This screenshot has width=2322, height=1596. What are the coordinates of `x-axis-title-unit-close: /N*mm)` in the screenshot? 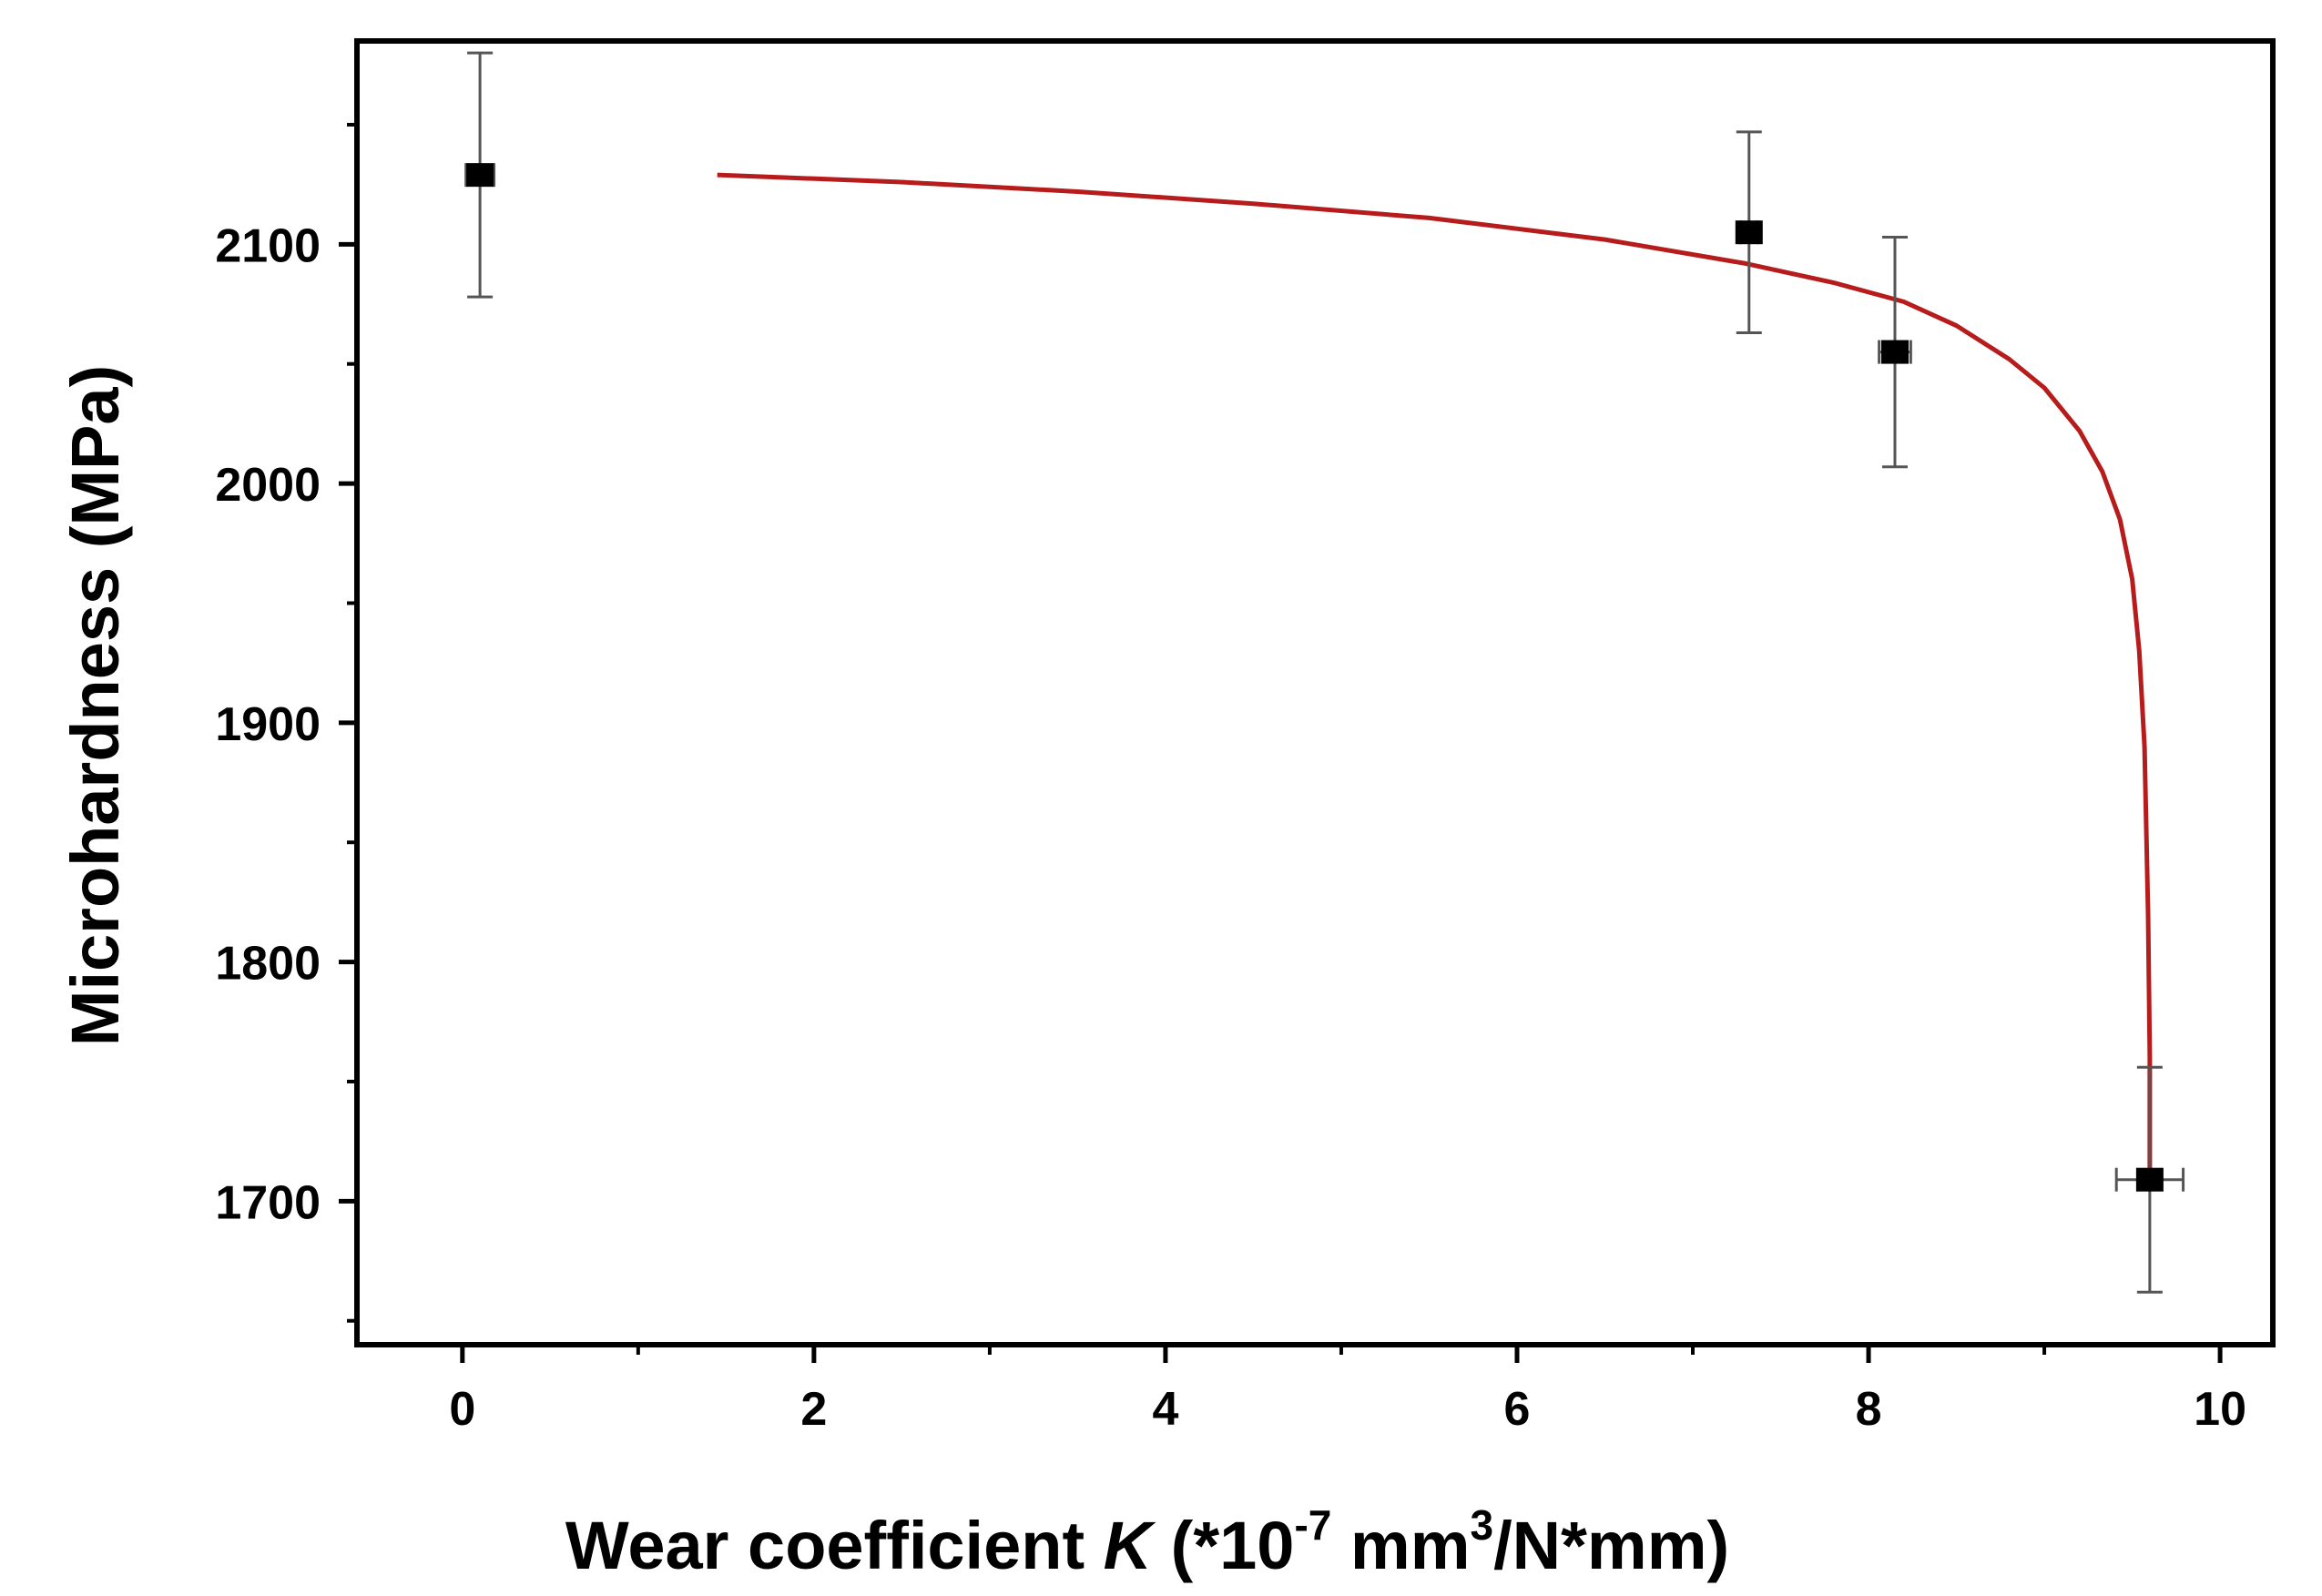 It's located at (1611, 1545).